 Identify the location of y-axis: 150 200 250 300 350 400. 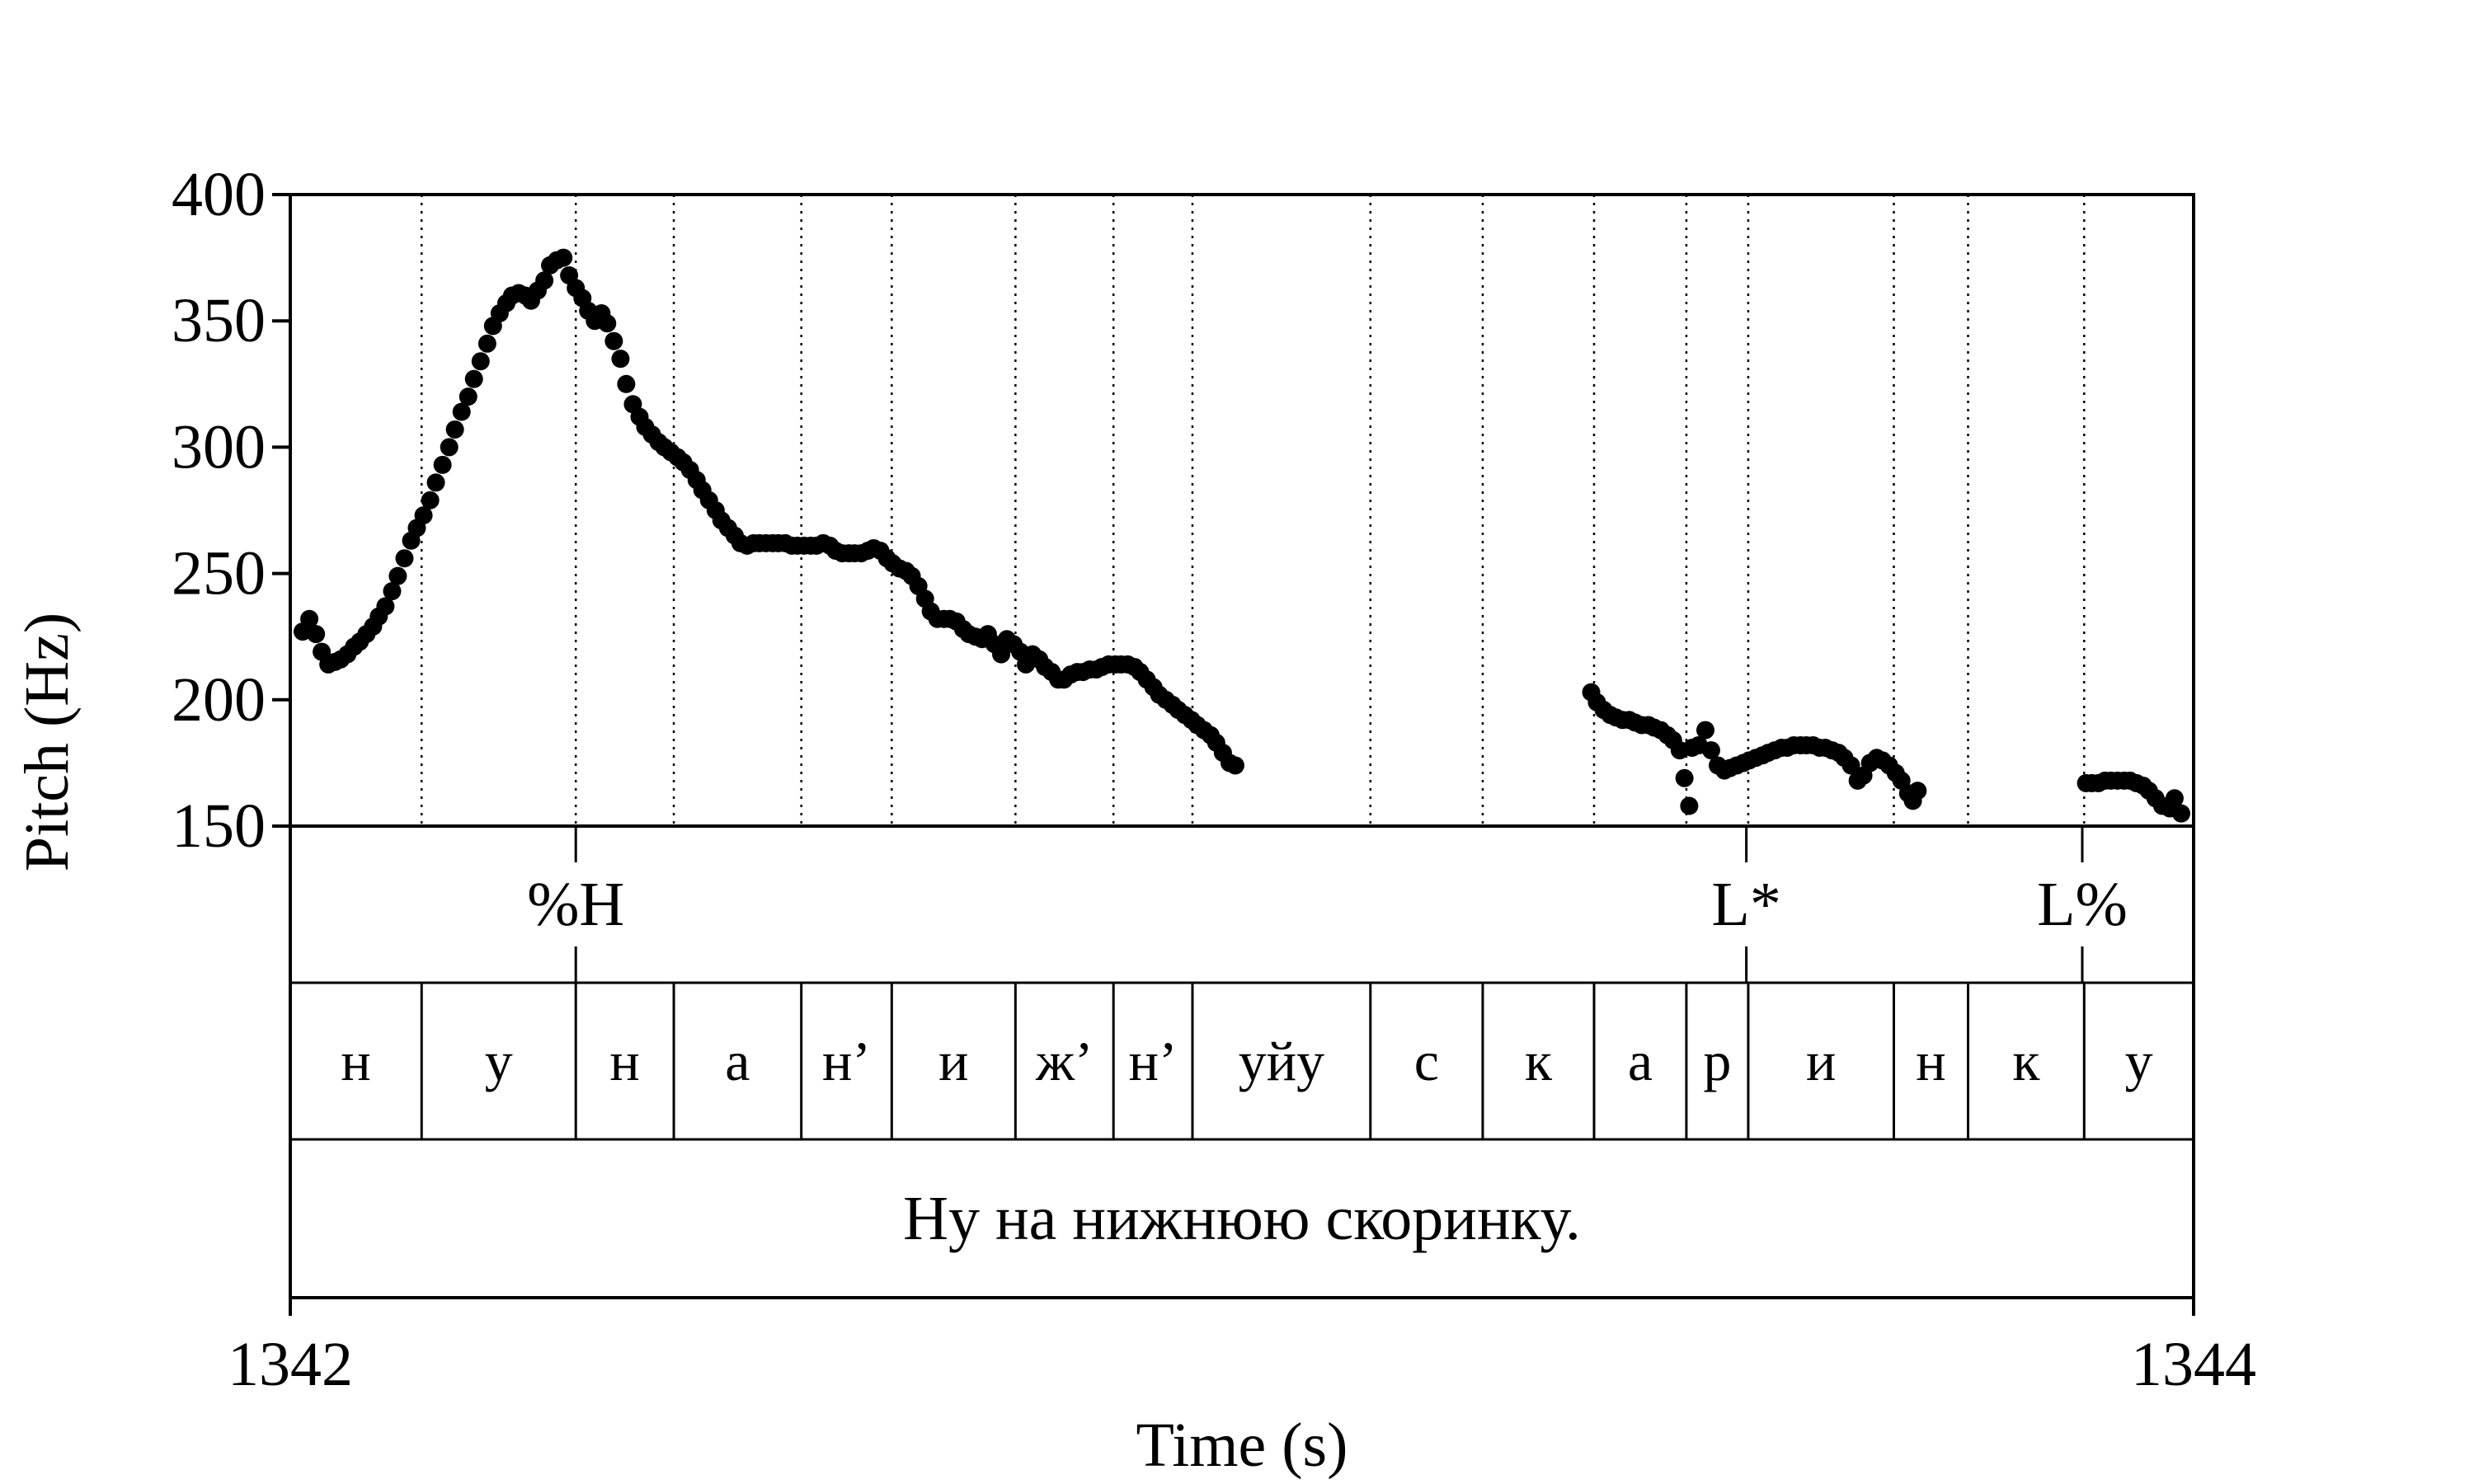
(231, 510).